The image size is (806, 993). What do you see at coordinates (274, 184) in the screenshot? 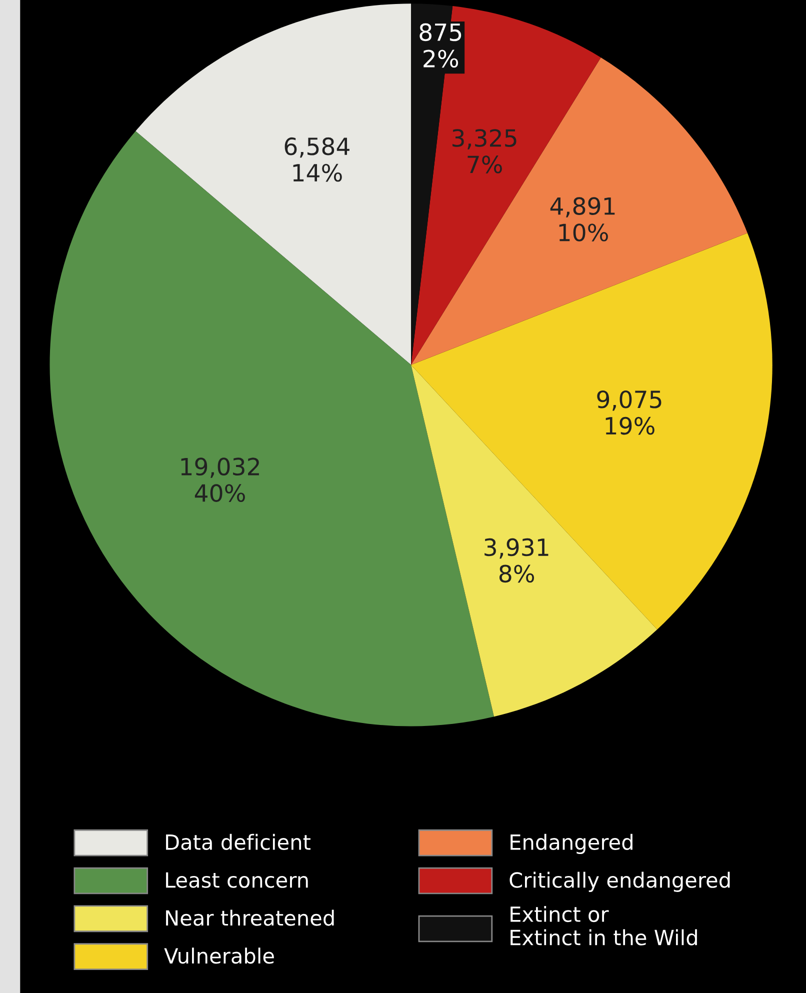
I see `pie-slice` at bounding box center [274, 184].